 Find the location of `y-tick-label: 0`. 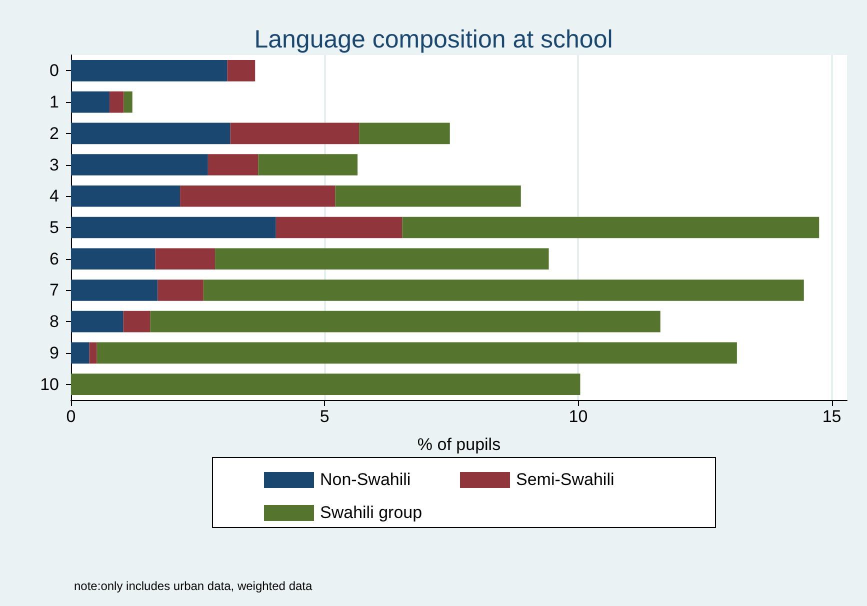

y-tick-label: 0 is located at coordinates (54, 70).